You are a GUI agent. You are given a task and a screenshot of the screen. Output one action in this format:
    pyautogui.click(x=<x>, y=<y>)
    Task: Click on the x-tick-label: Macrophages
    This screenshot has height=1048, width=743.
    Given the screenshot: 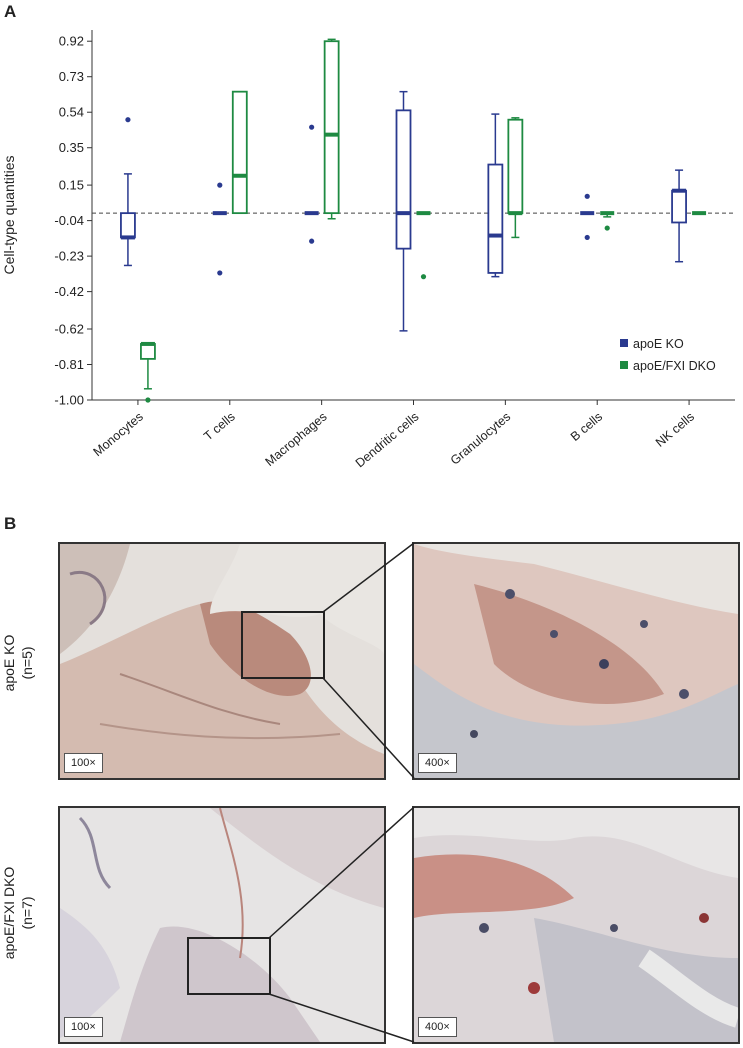 What is the action you would take?
    pyautogui.click(x=296, y=439)
    